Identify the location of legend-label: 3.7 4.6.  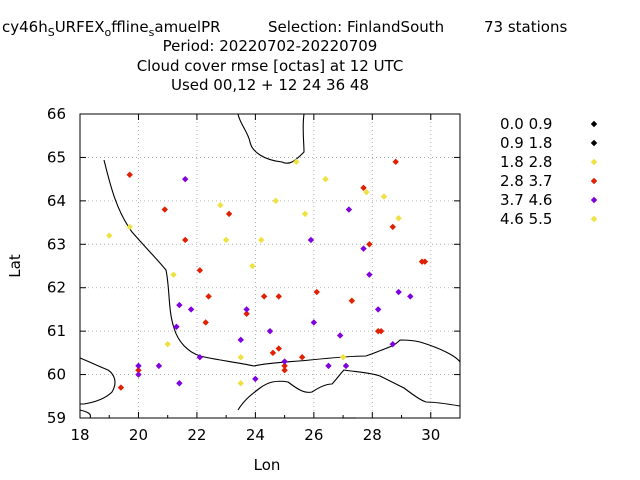
(526, 200).